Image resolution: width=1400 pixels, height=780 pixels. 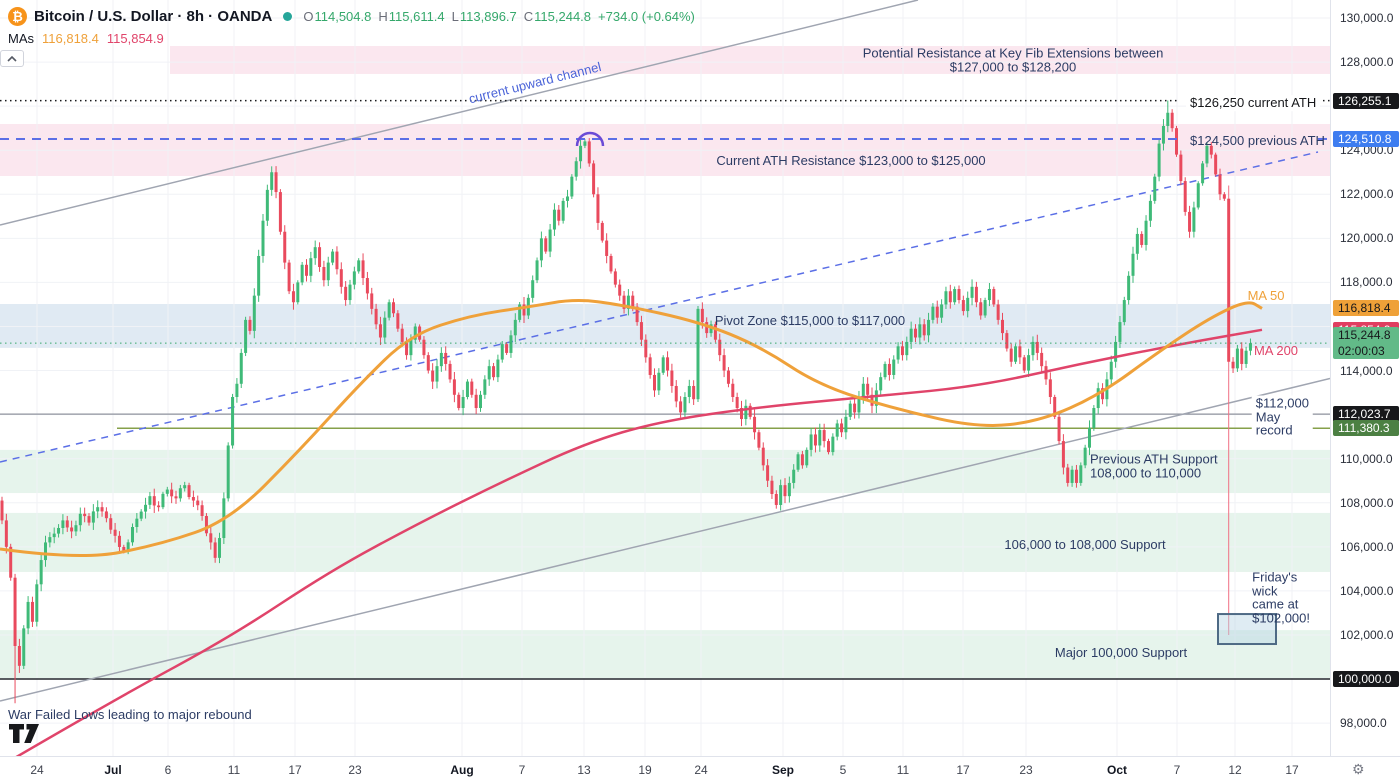 I want to click on annotation-pivot-zone-label: Pivot Zone $115,000 to $117,000, so click(x=810, y=321).